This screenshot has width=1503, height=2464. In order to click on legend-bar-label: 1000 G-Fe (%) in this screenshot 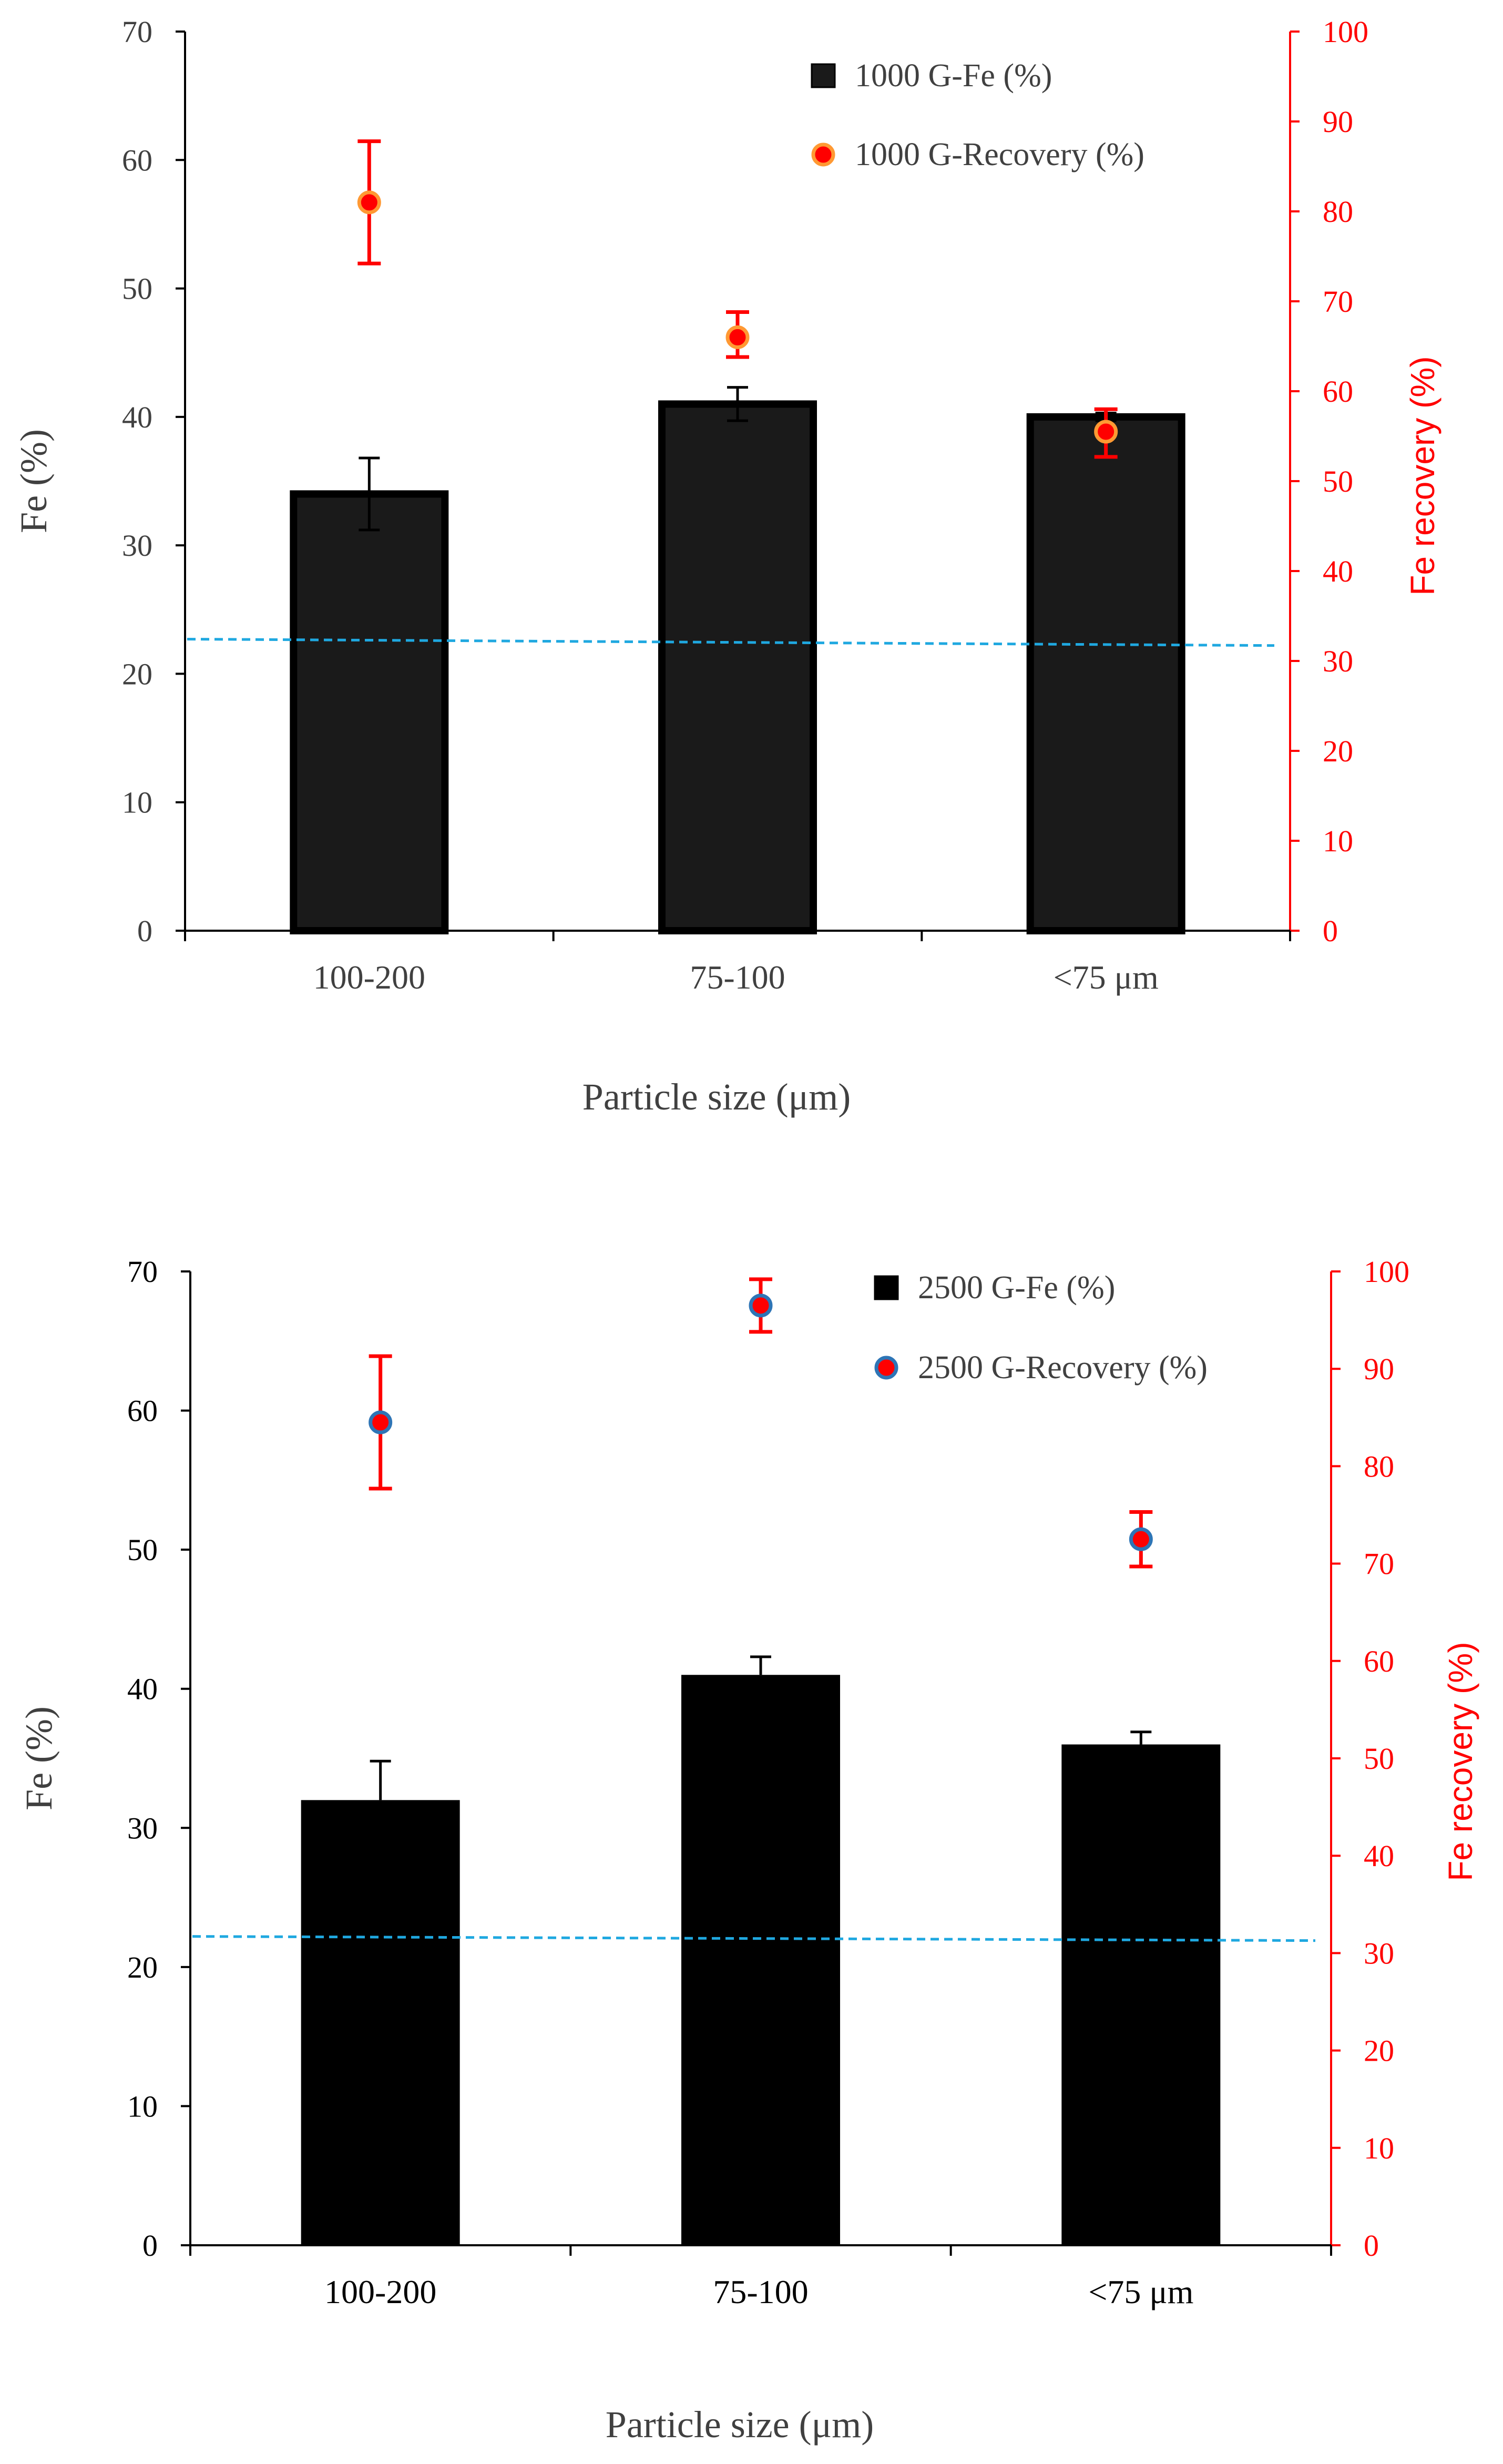, I will do `click(953, 76)`.